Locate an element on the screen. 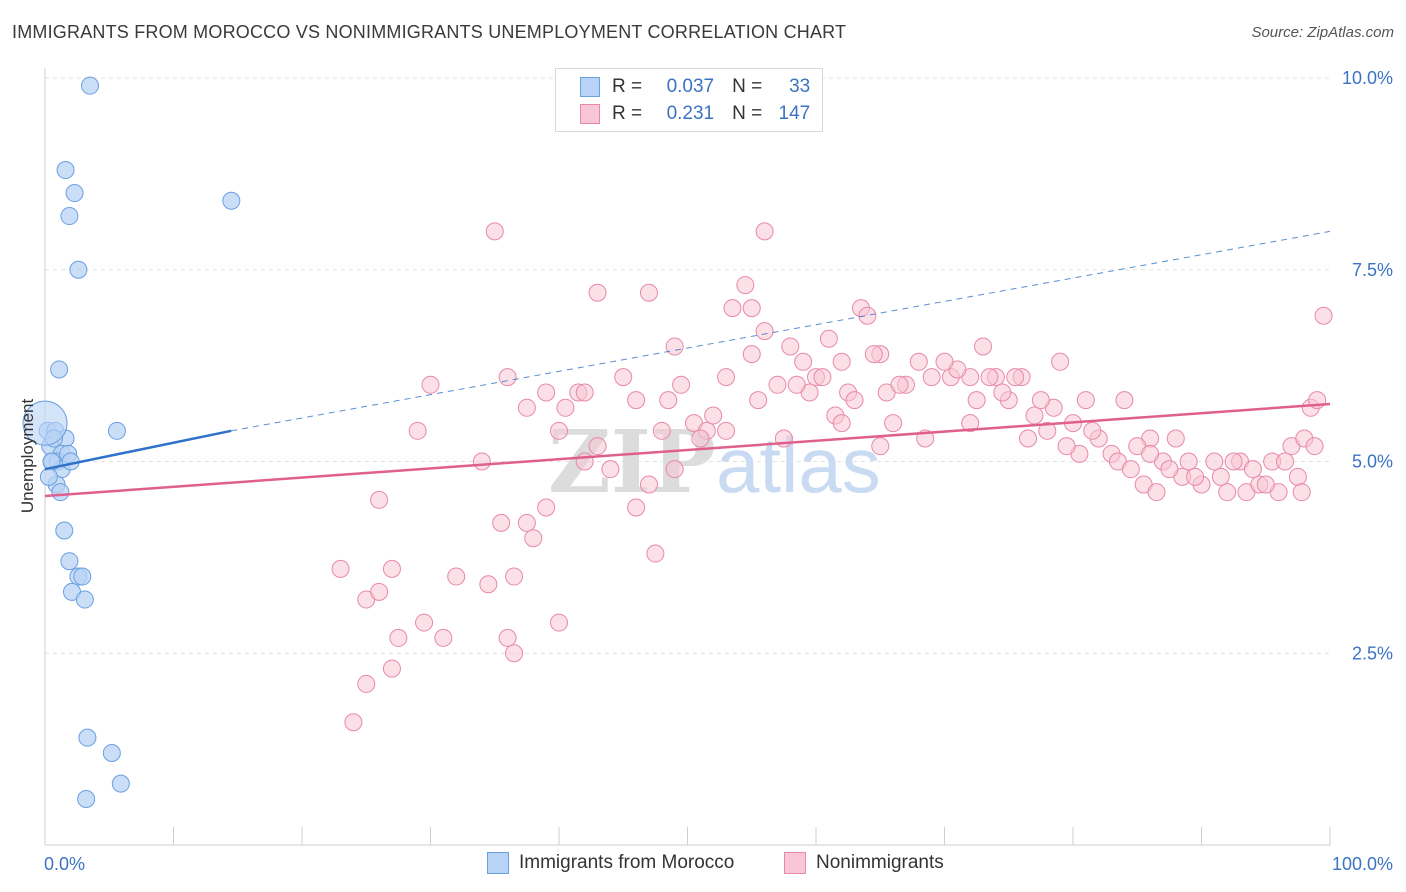 This screenshot has height=892, width=1406. legend-swatch-morocco is located at coordinates (590, 87).